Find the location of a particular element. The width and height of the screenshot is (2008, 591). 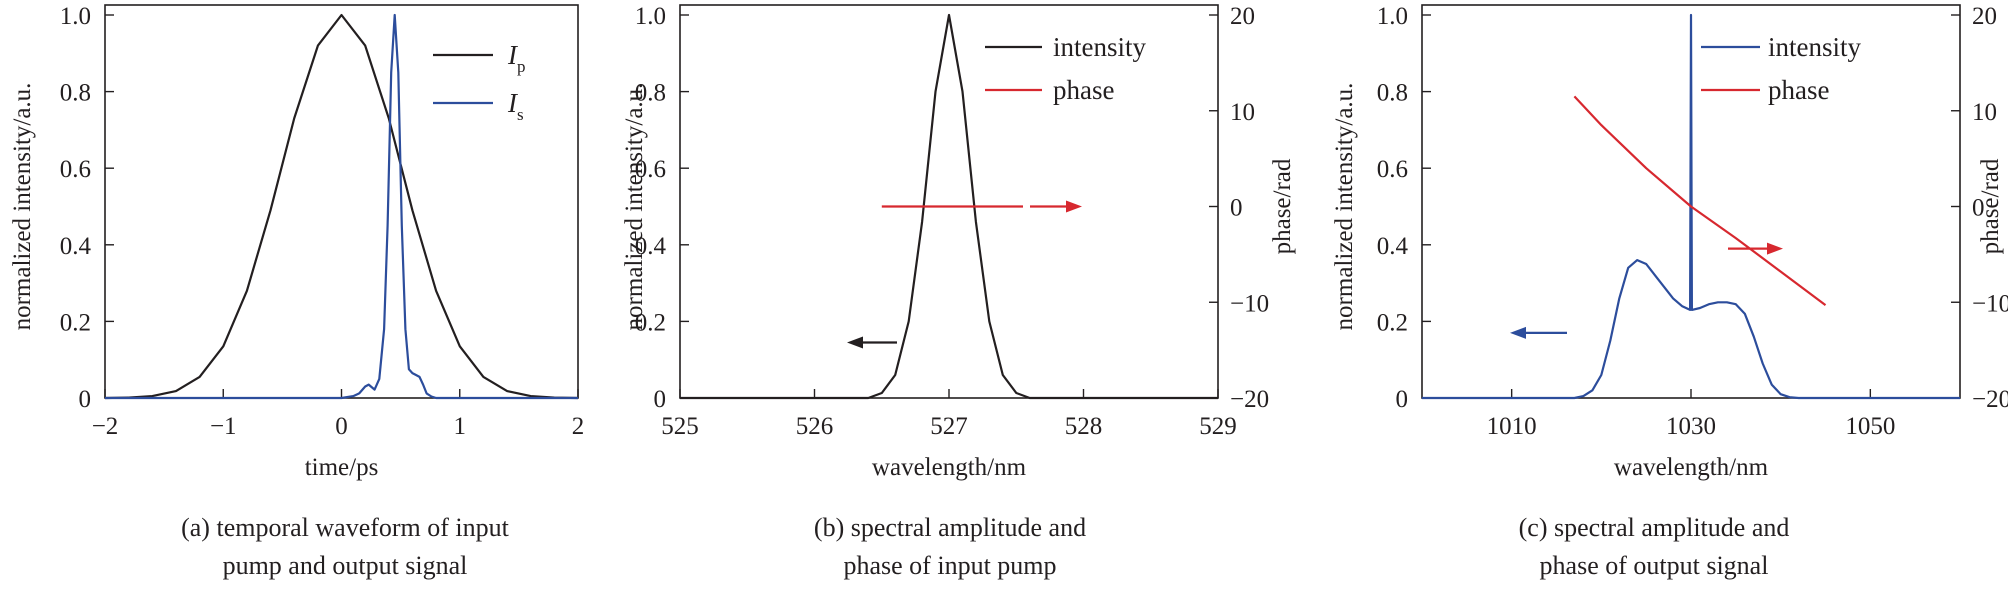

x-tick-label: 1050 is located at coordinates (1870, 426).